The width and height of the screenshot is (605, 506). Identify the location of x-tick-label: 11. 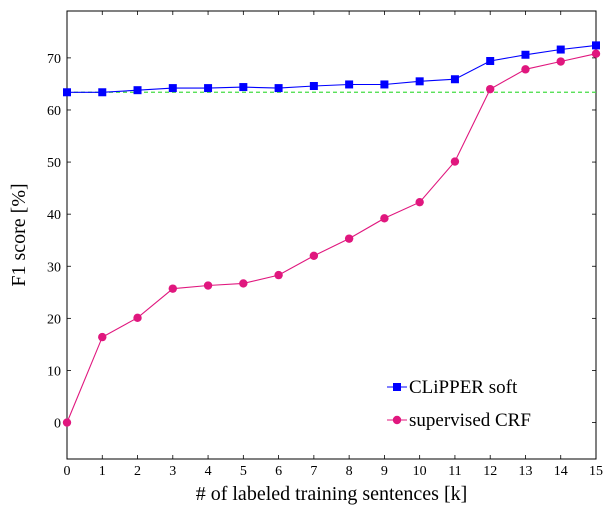
(454, 471).